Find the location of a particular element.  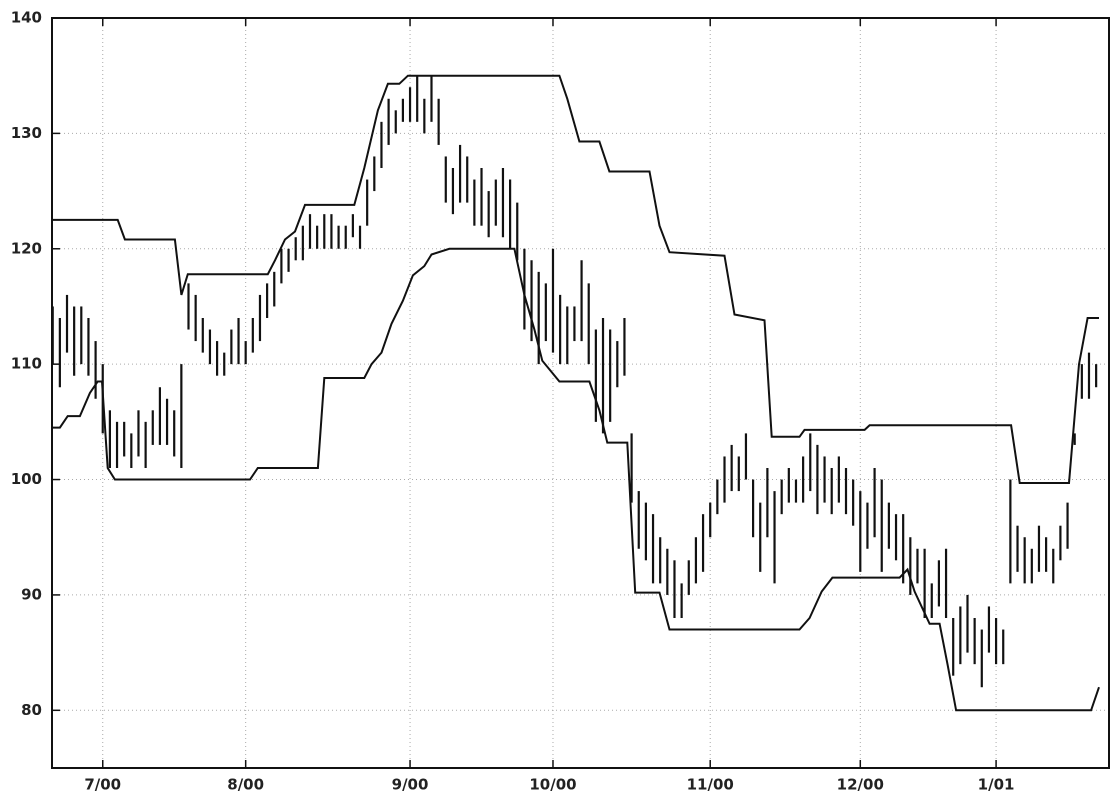

x-tick-label: 11/00 is located at coordinates (710, 785).